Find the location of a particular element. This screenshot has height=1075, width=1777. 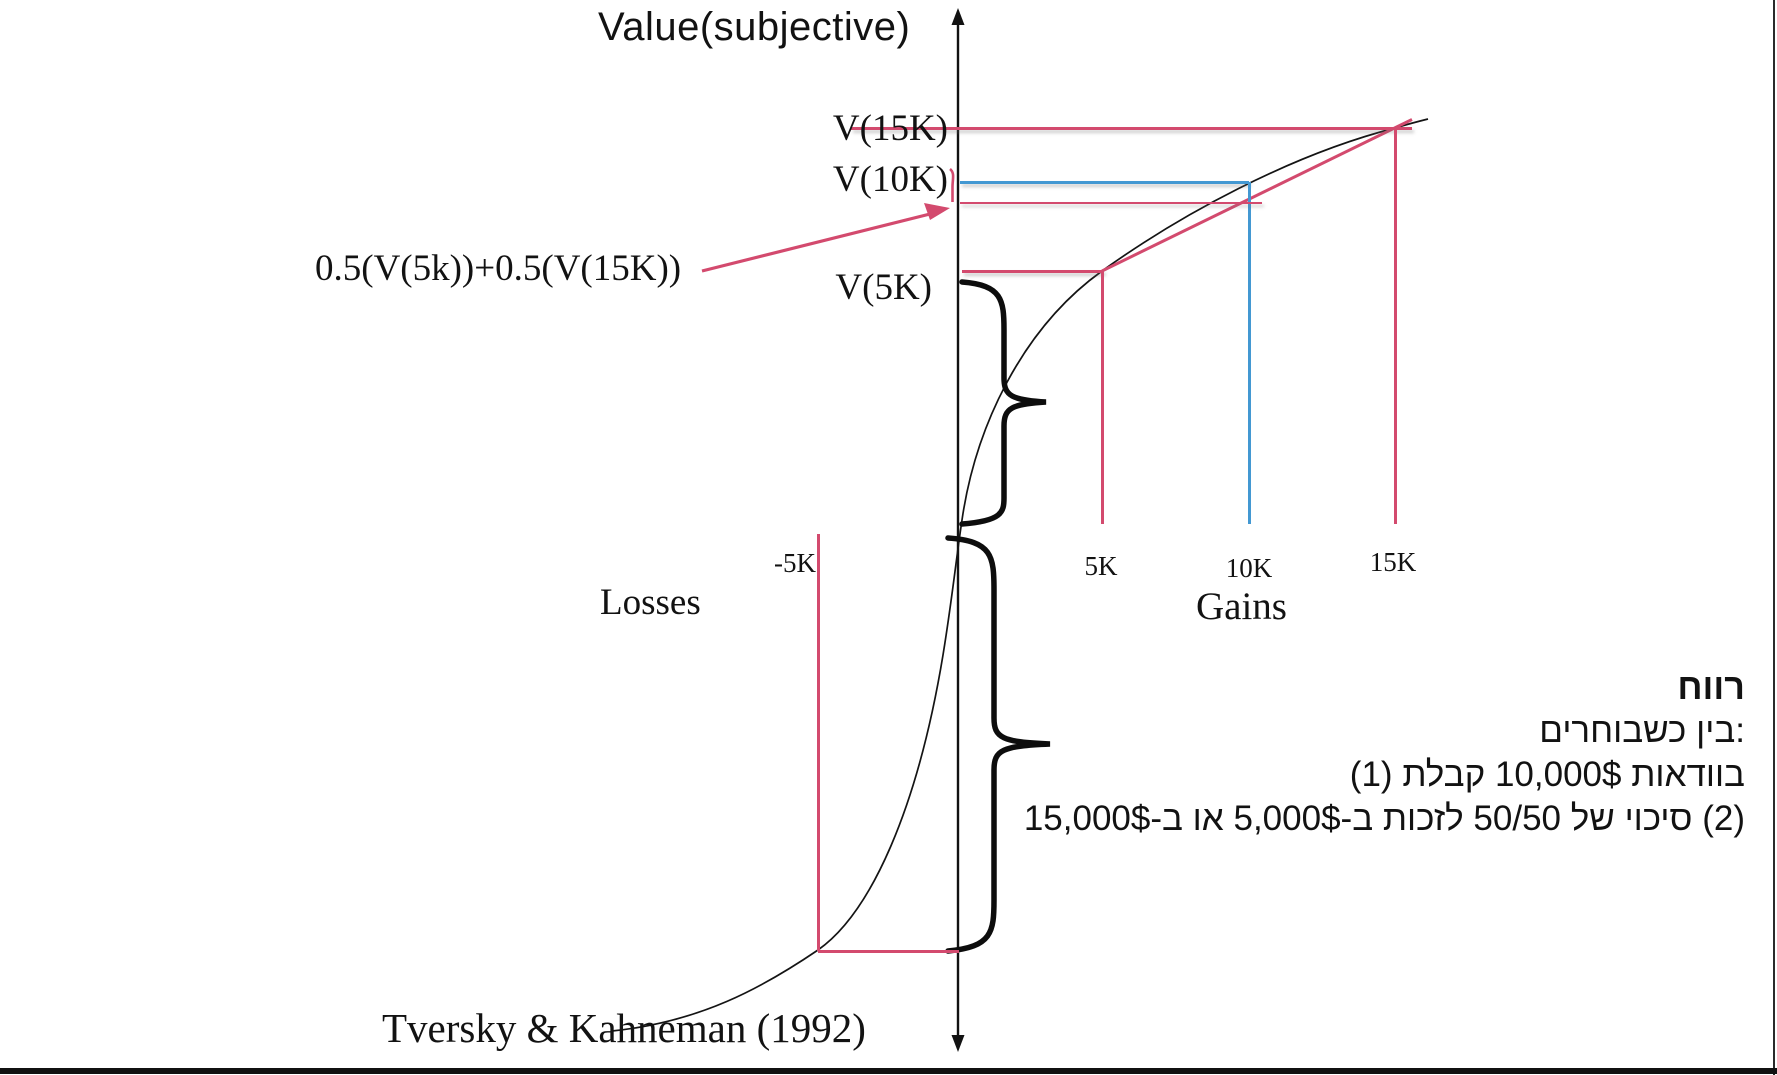

hebrew-note-line-2: כשבוחרים בין: is located at coordinates (1642, 731).